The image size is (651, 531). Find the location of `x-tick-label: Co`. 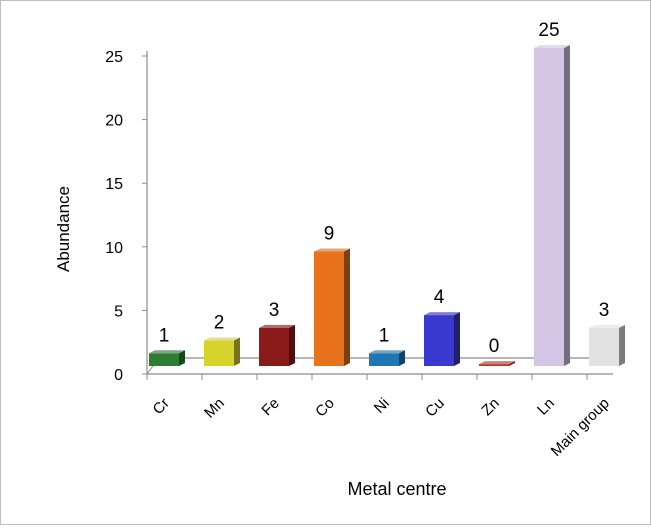

x-tick-label: Co is located at coordinates (325, 408).